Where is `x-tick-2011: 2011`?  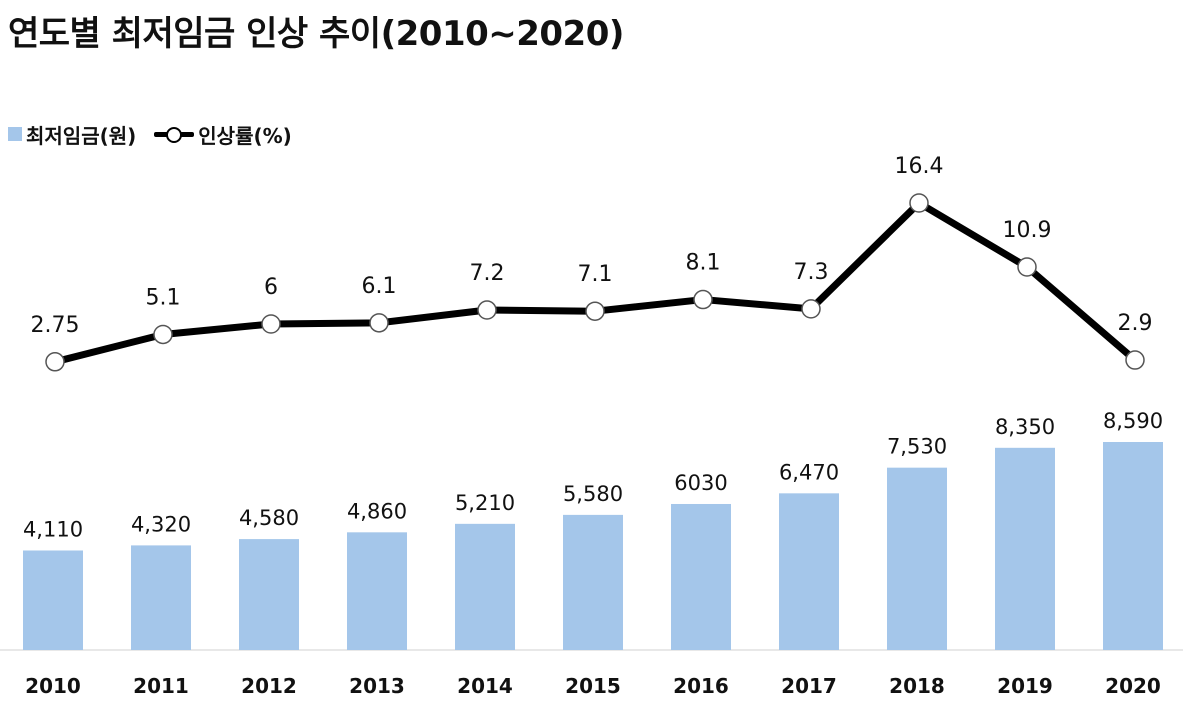 x-tick-2011: 2011 is located at coordinates (161, 686).